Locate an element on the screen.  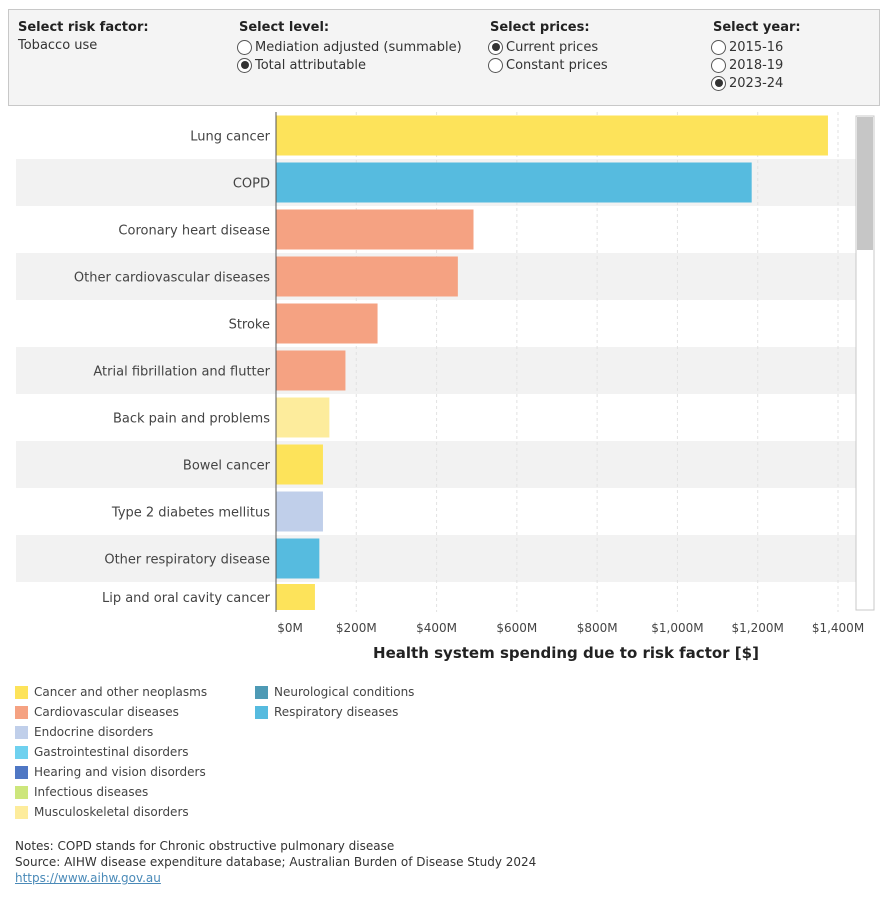
category-label: Other respiratory disease is located at coordinates (187, 560).